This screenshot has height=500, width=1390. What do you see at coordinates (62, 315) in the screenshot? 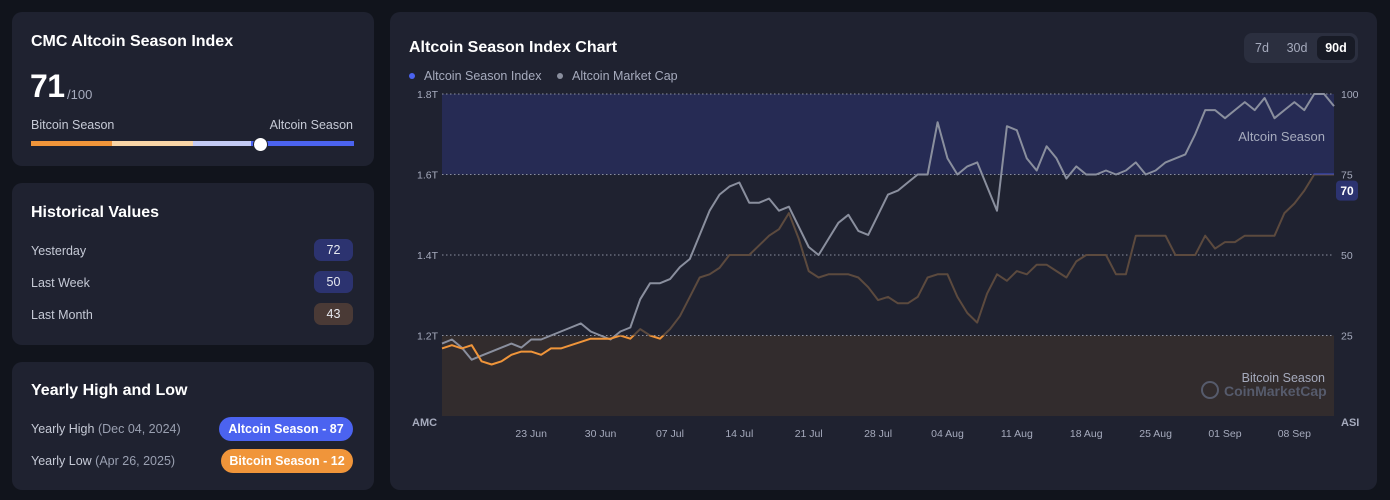
I see `hist-label-last-month: Last Month` at bounding box center [62, 315].